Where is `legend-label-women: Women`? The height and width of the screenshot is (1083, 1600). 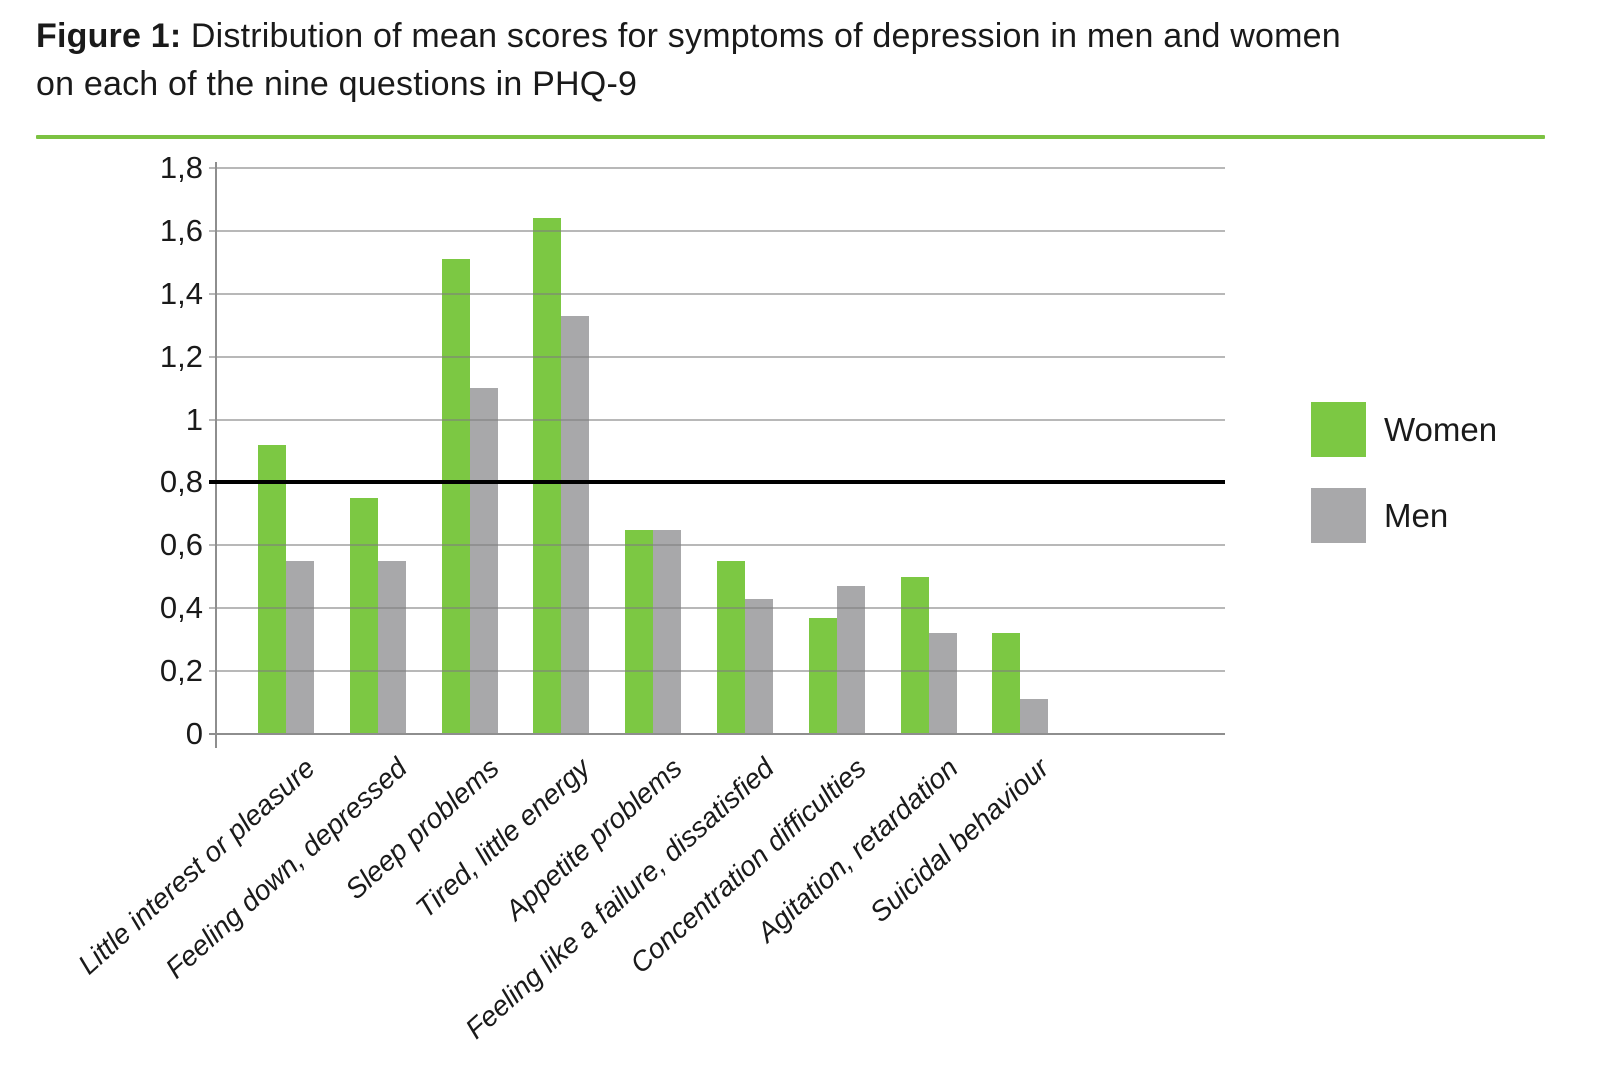 legend-label-women: Women is located at coordinates (1441, 429).